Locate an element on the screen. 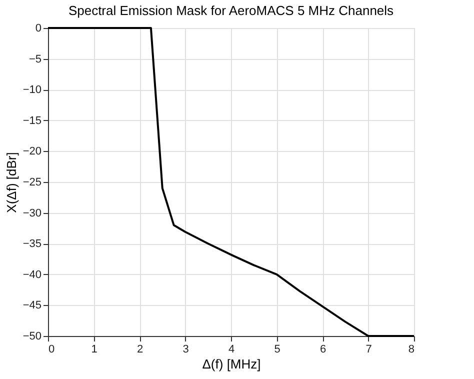 The height and width of the screenshot is (379, 474). y-tick-label: −25 is located at coordinates (32, 182).